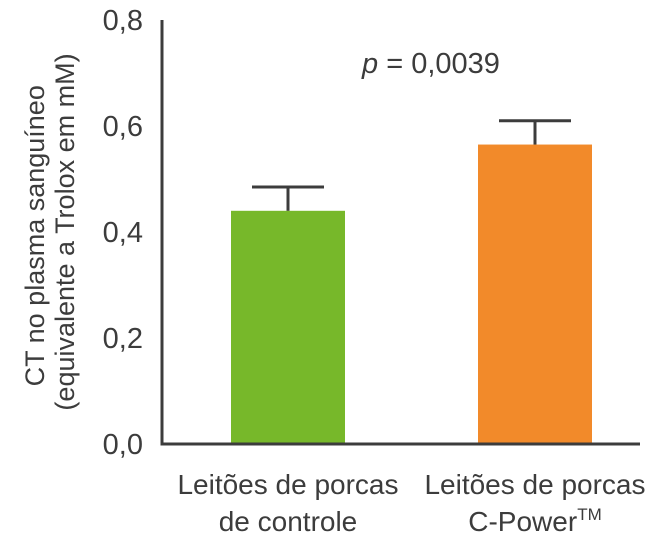 The height and width of the screenshot is (545, 653). Describe the element at coordinates (534, 503) in the screenshot. I see `category-label: Leitões de porcas C-PowerTM` at that location.